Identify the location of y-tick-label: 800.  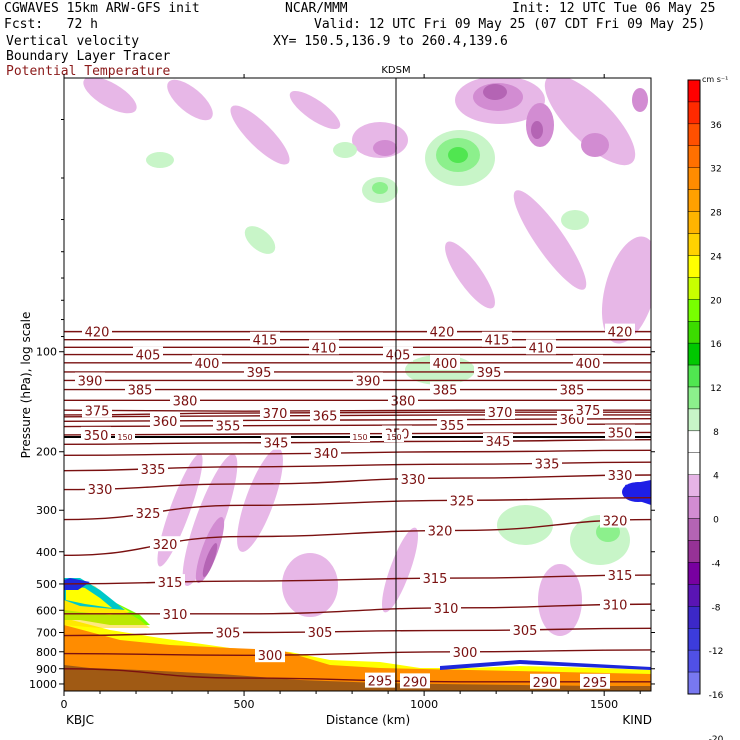
(46, 652).